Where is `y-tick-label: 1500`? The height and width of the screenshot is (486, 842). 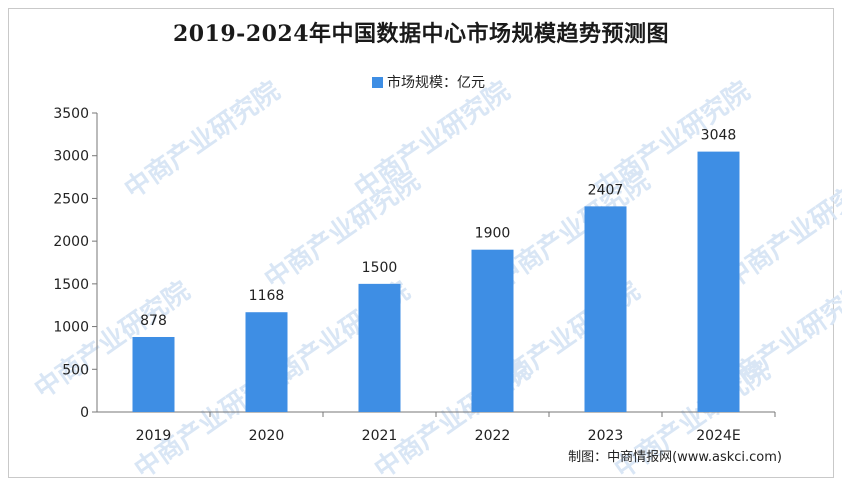
y-tick-label: 1500 is located at coordinates (71, 285).